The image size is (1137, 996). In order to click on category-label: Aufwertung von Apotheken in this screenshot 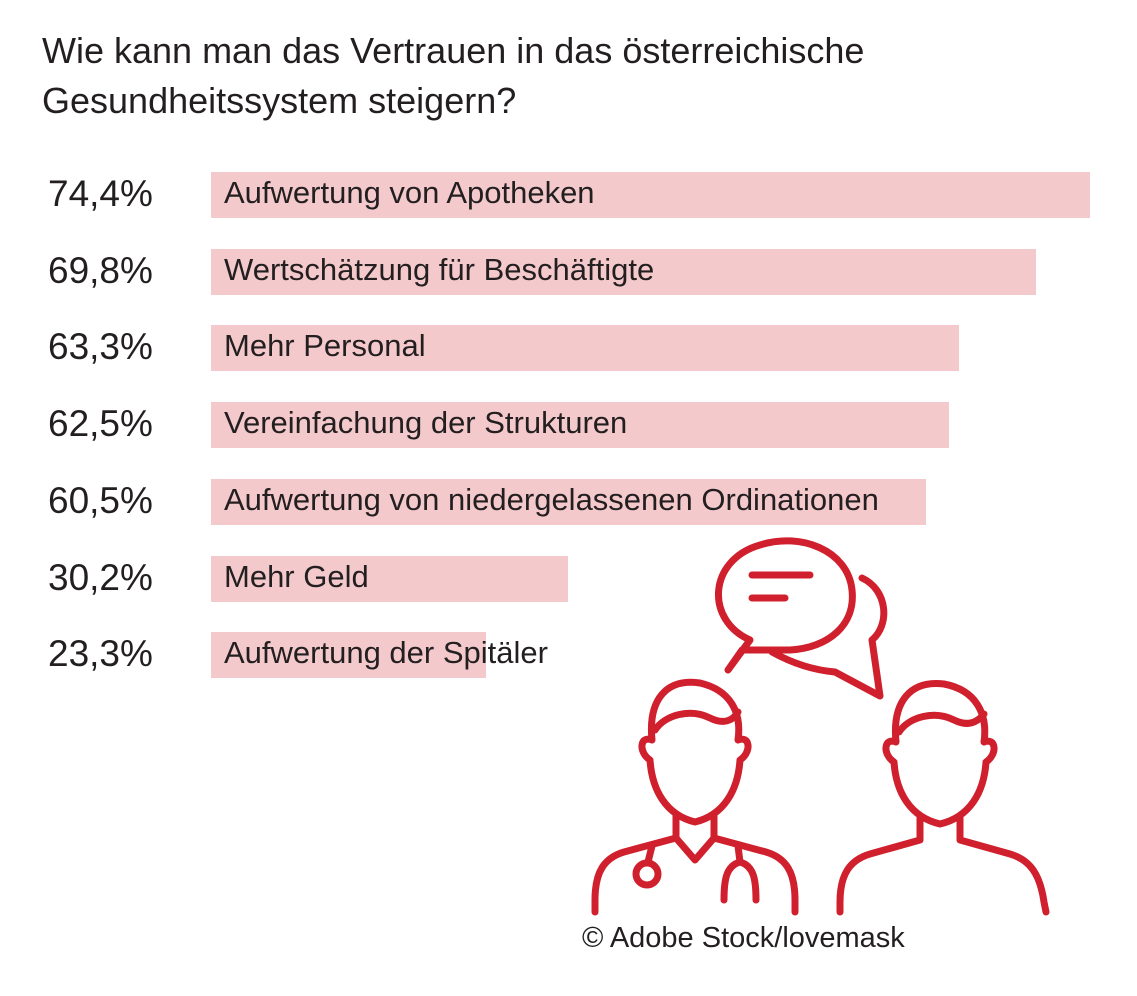, I will do `click(409, 192)`.